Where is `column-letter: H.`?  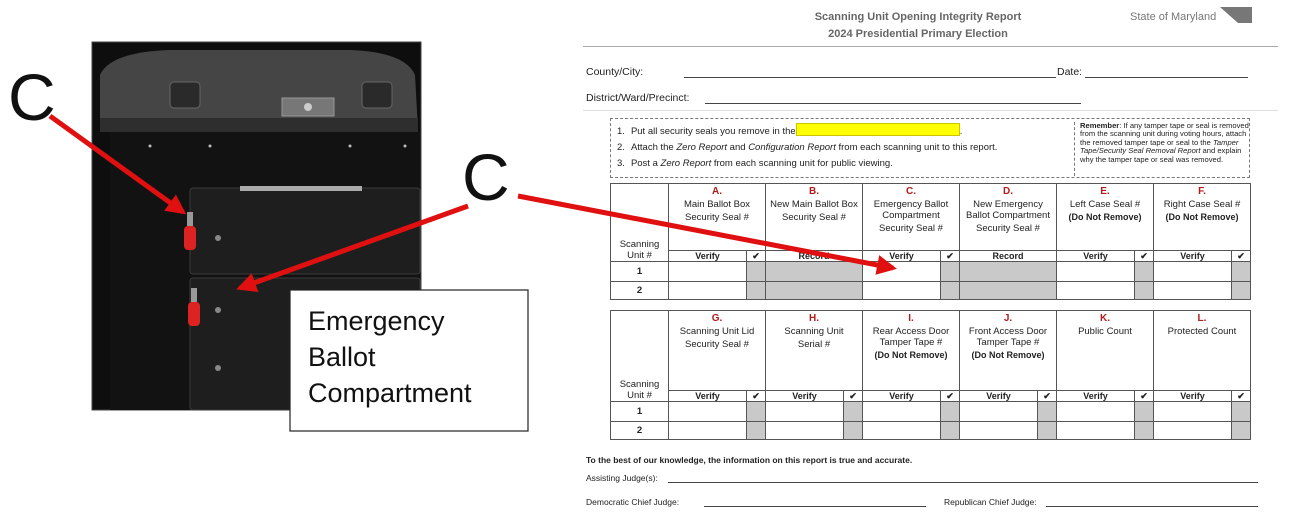 column-letter: H. is located at coordinates (814, 318).